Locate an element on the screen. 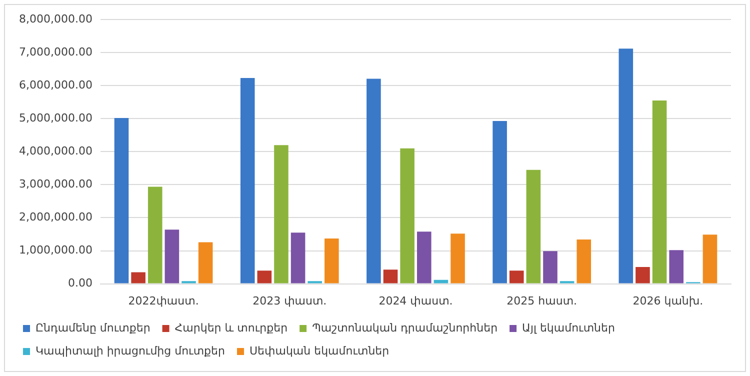 Image resolution: width=750 pixels, height=376 pixels. legend-label: Ընդամենը մուտքեր is located at coordinates (93, 327).